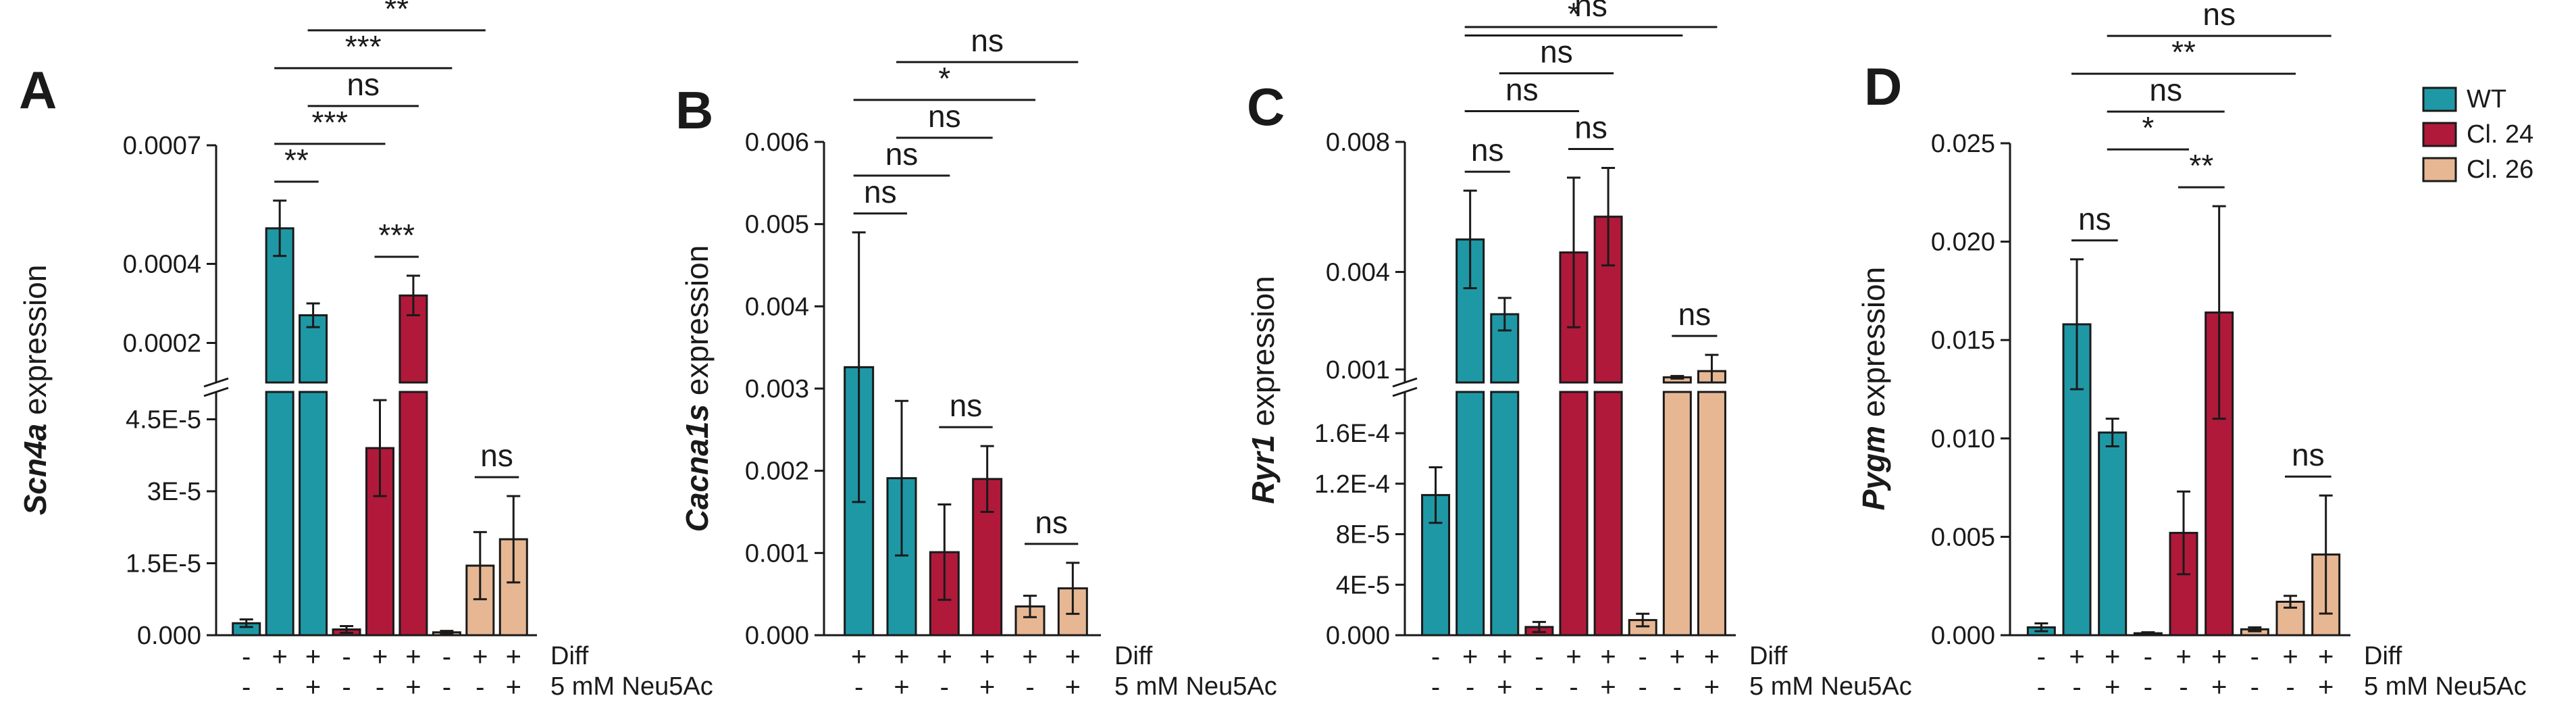  Describe the element at coordinates (162, 344) in the screenshot. I see `y-tick-label: 0.0002` at that location.